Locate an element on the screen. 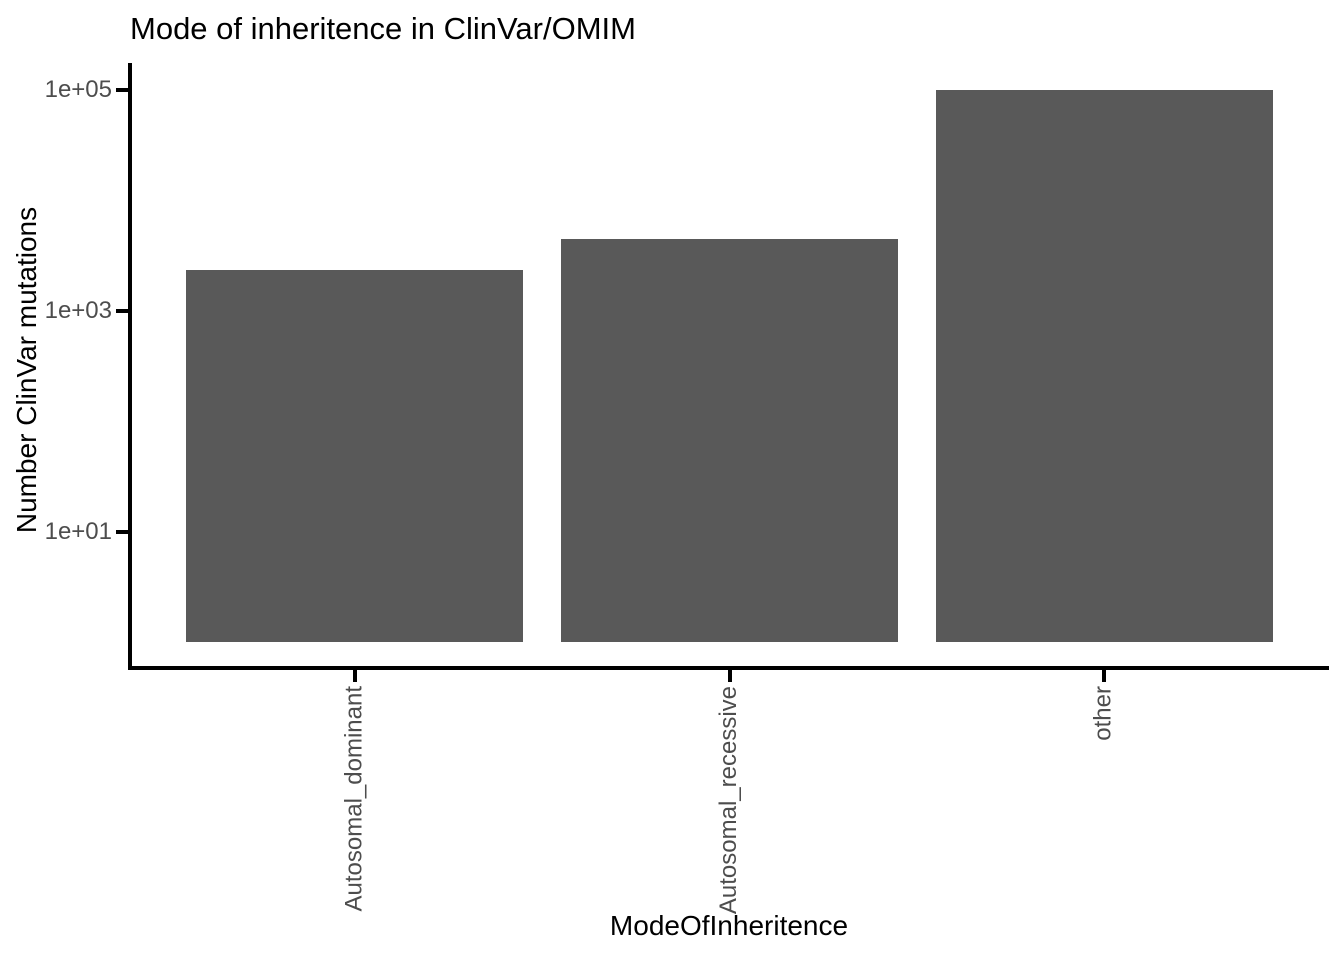 The image size is (1344, 960). bar-Autosomal_recessive is located at coordinates (729, 441).